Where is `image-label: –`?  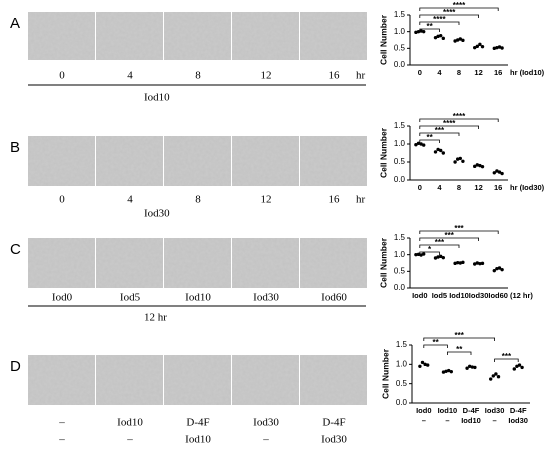 image-label: – is located at coordinates (265, 440).